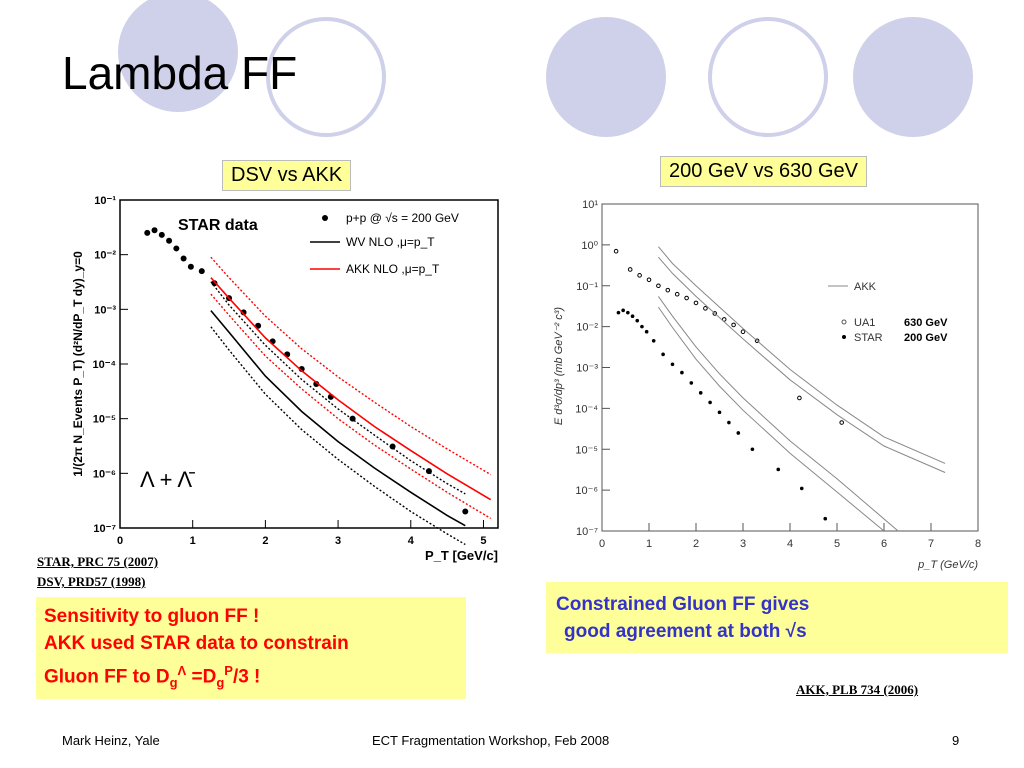 The height and width of the screenshot is (768, 1024). What do you see at coordinates (884, 544) in the screenshot?
I see `x-tick-label-6: 6` at bounding box center [884, 544].